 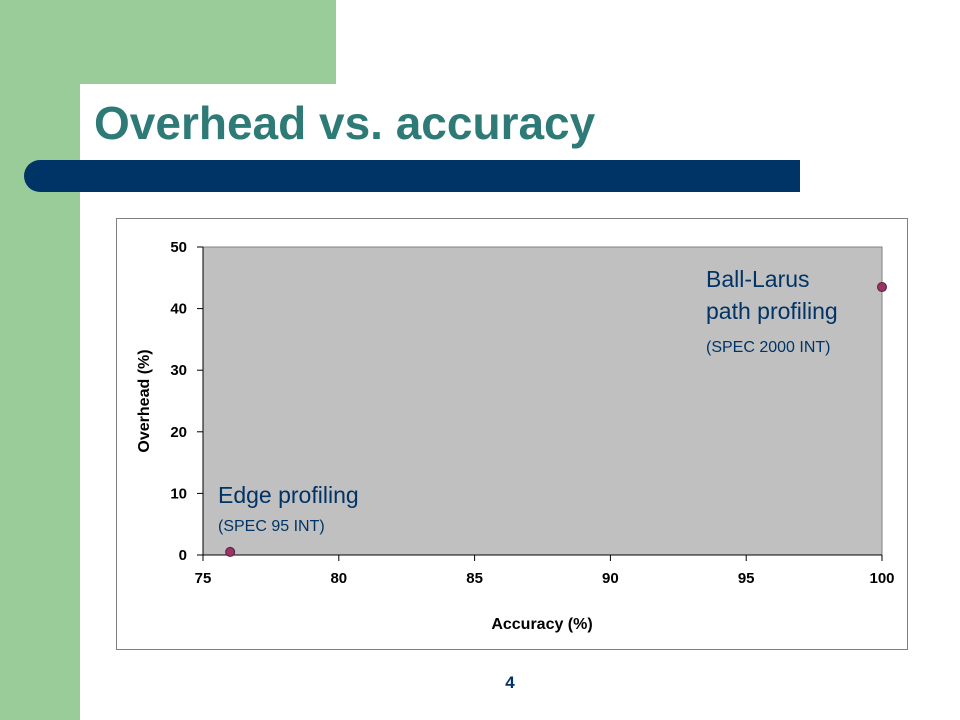 What do you see at coordinates (183, 555) in the screenshot?
I see `y-tick-label: 0` at bounding box center [183, 555].